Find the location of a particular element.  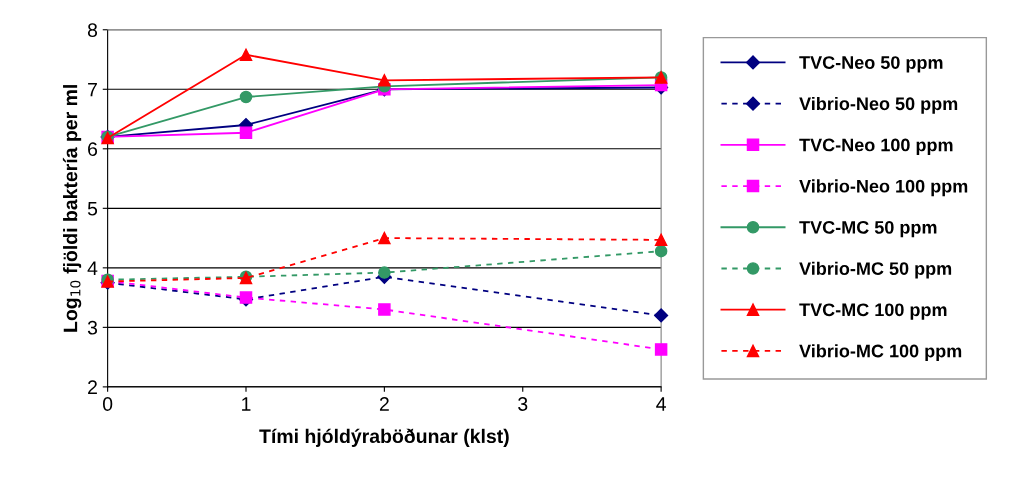

x-tick-label: 4 is located at coordinates (661, 404).